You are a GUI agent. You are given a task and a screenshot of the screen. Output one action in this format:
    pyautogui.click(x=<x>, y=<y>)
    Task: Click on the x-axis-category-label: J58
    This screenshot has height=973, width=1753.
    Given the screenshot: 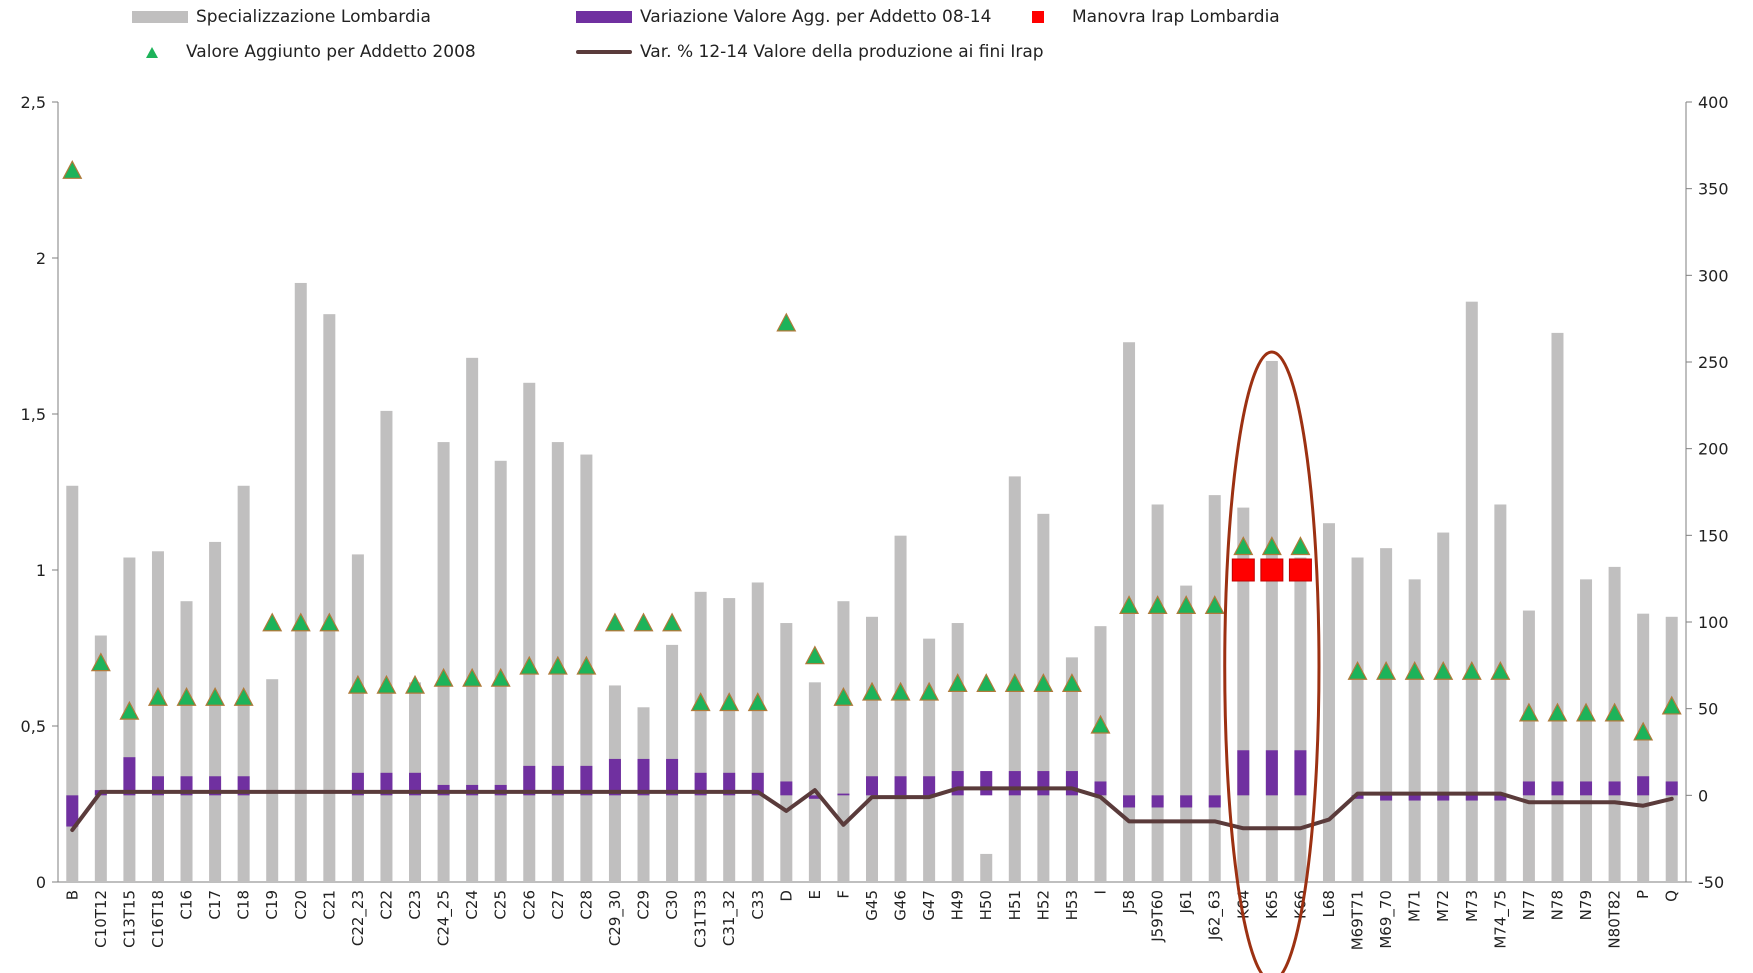 What is the action you would take?
    pyautogui.click(x=1129, y=902)
    